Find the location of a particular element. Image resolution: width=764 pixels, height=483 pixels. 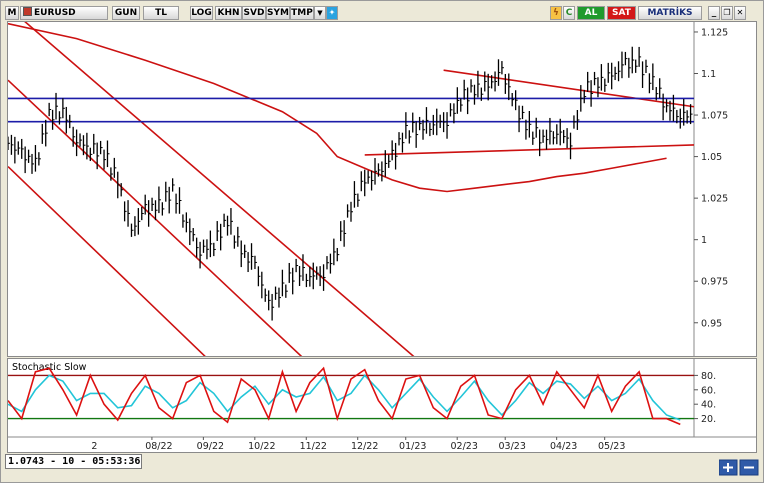

sell-button: SAT is located at coordinates (621, 13).